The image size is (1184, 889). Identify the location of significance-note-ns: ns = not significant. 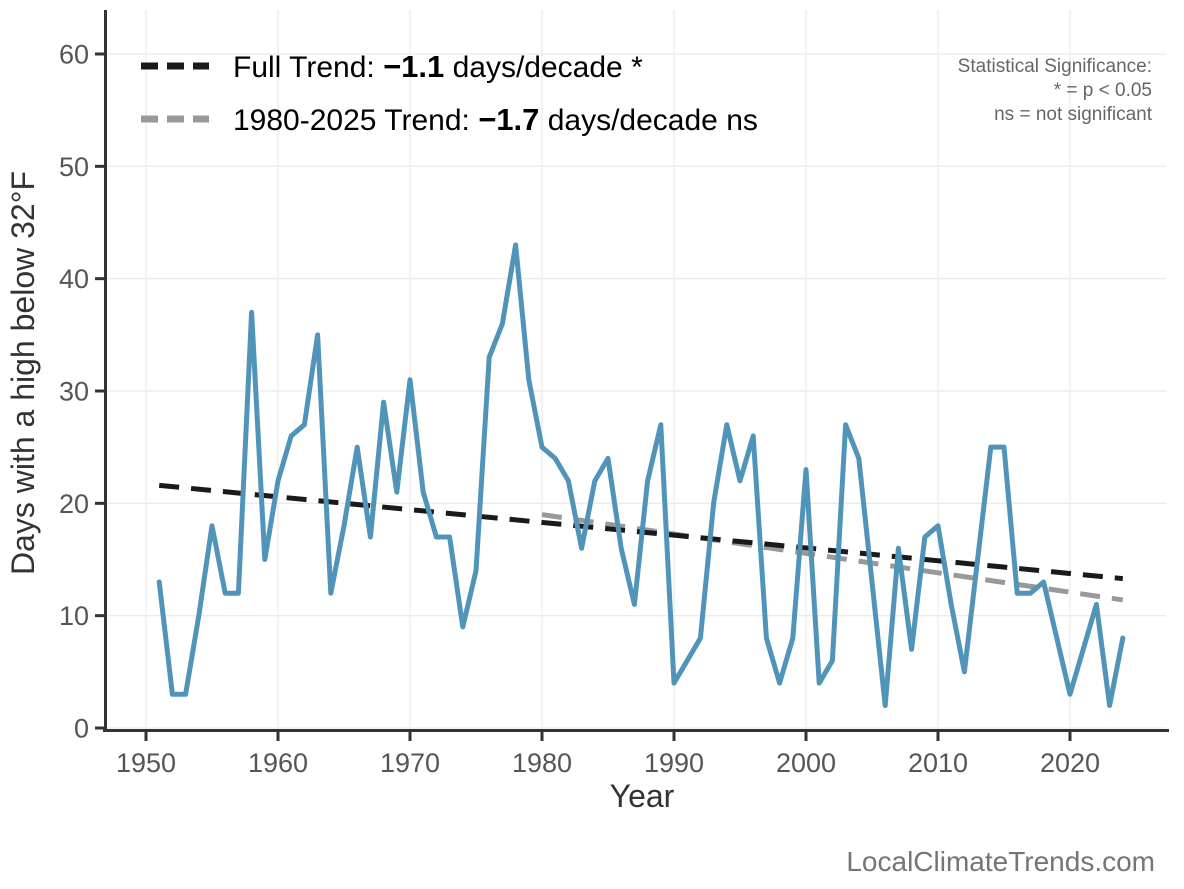
(1073, 114).